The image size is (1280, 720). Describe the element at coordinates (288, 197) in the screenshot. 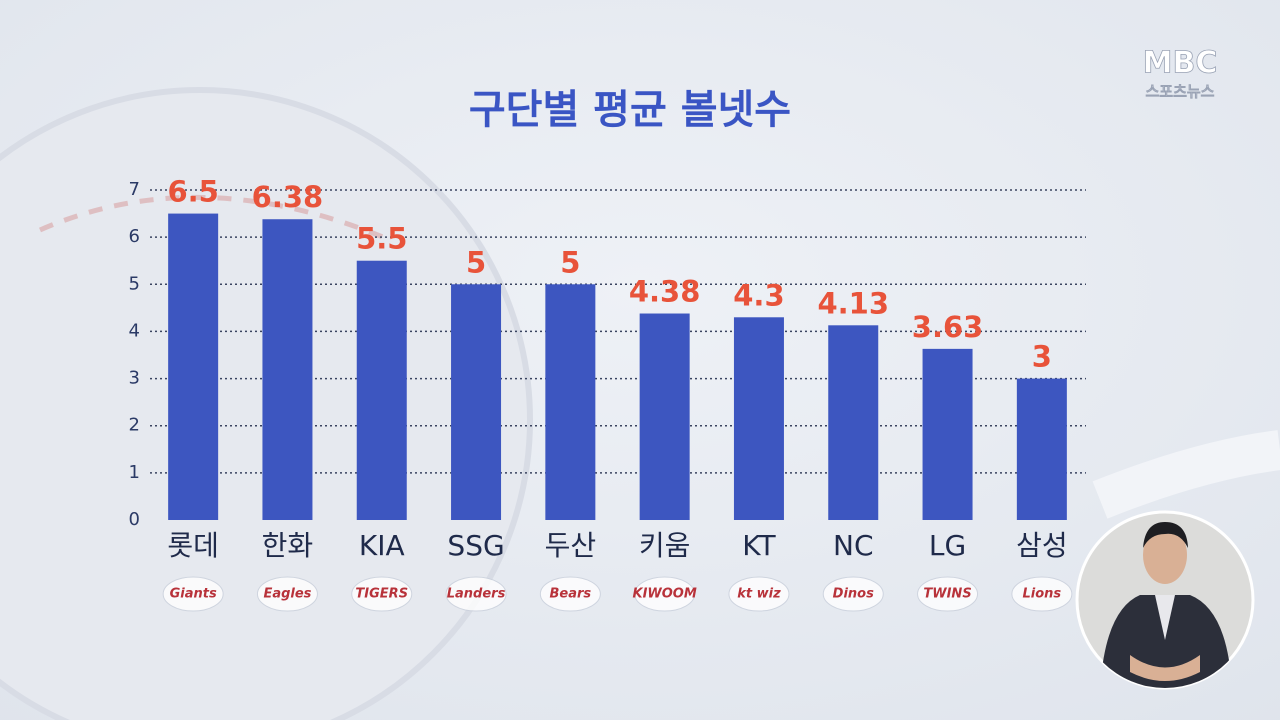

I see `value-label: 6.38` at that location.